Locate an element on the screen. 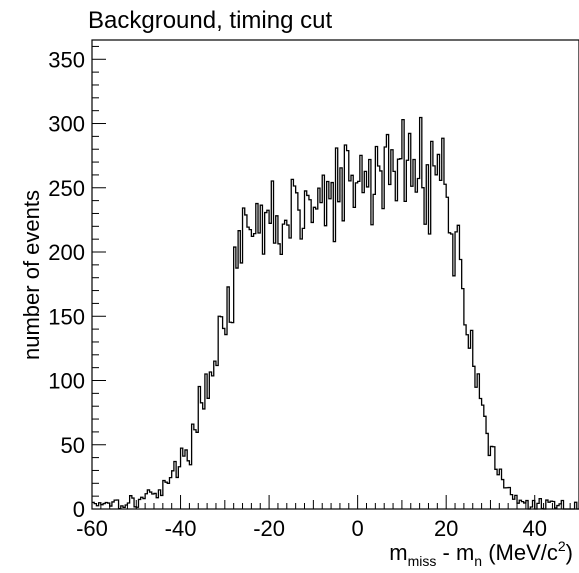 This screenshot has height=573, width=579. y-tick-label: 150 is located at coordinates (66, 316).